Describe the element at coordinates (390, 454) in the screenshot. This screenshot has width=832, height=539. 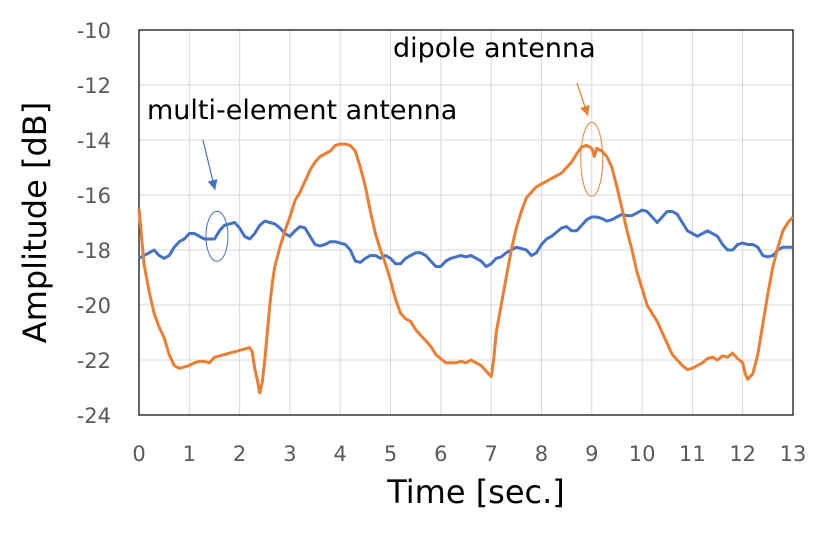
I see `x-tick-label: 5` at that location.